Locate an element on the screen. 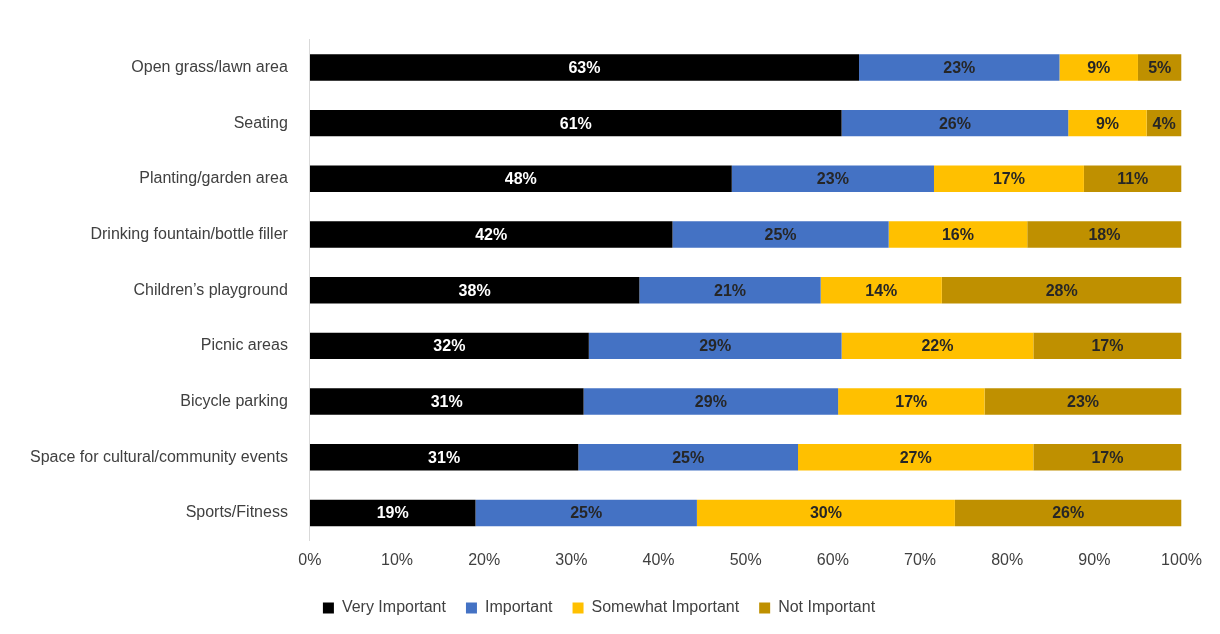 This screenshot has width=1220, height=634. data-label: 4% is located at coordinates (1164, 123).